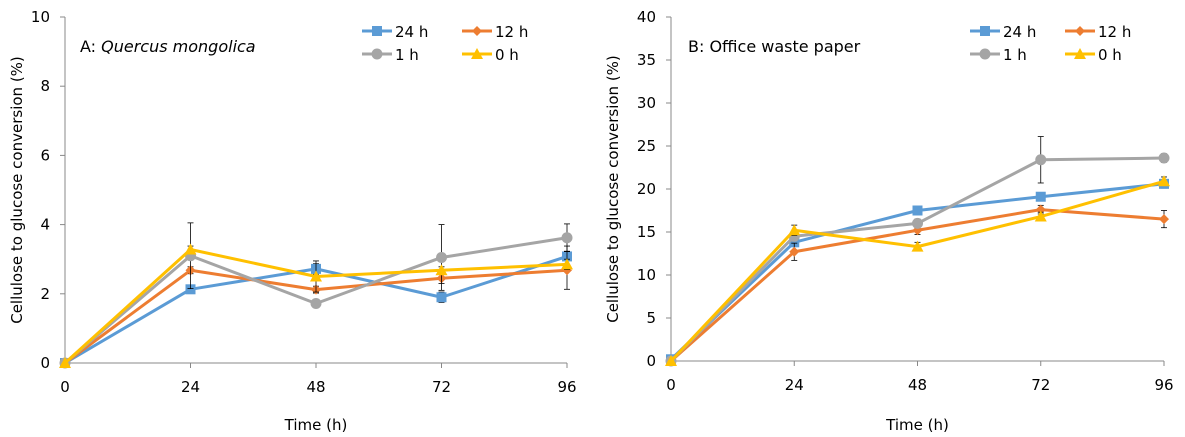 The image size is (1185, 437). What do you see at coordinates (45, 294) in the screenshot?
I see `y-tick-label: 2` at bounding box center [45, 294].